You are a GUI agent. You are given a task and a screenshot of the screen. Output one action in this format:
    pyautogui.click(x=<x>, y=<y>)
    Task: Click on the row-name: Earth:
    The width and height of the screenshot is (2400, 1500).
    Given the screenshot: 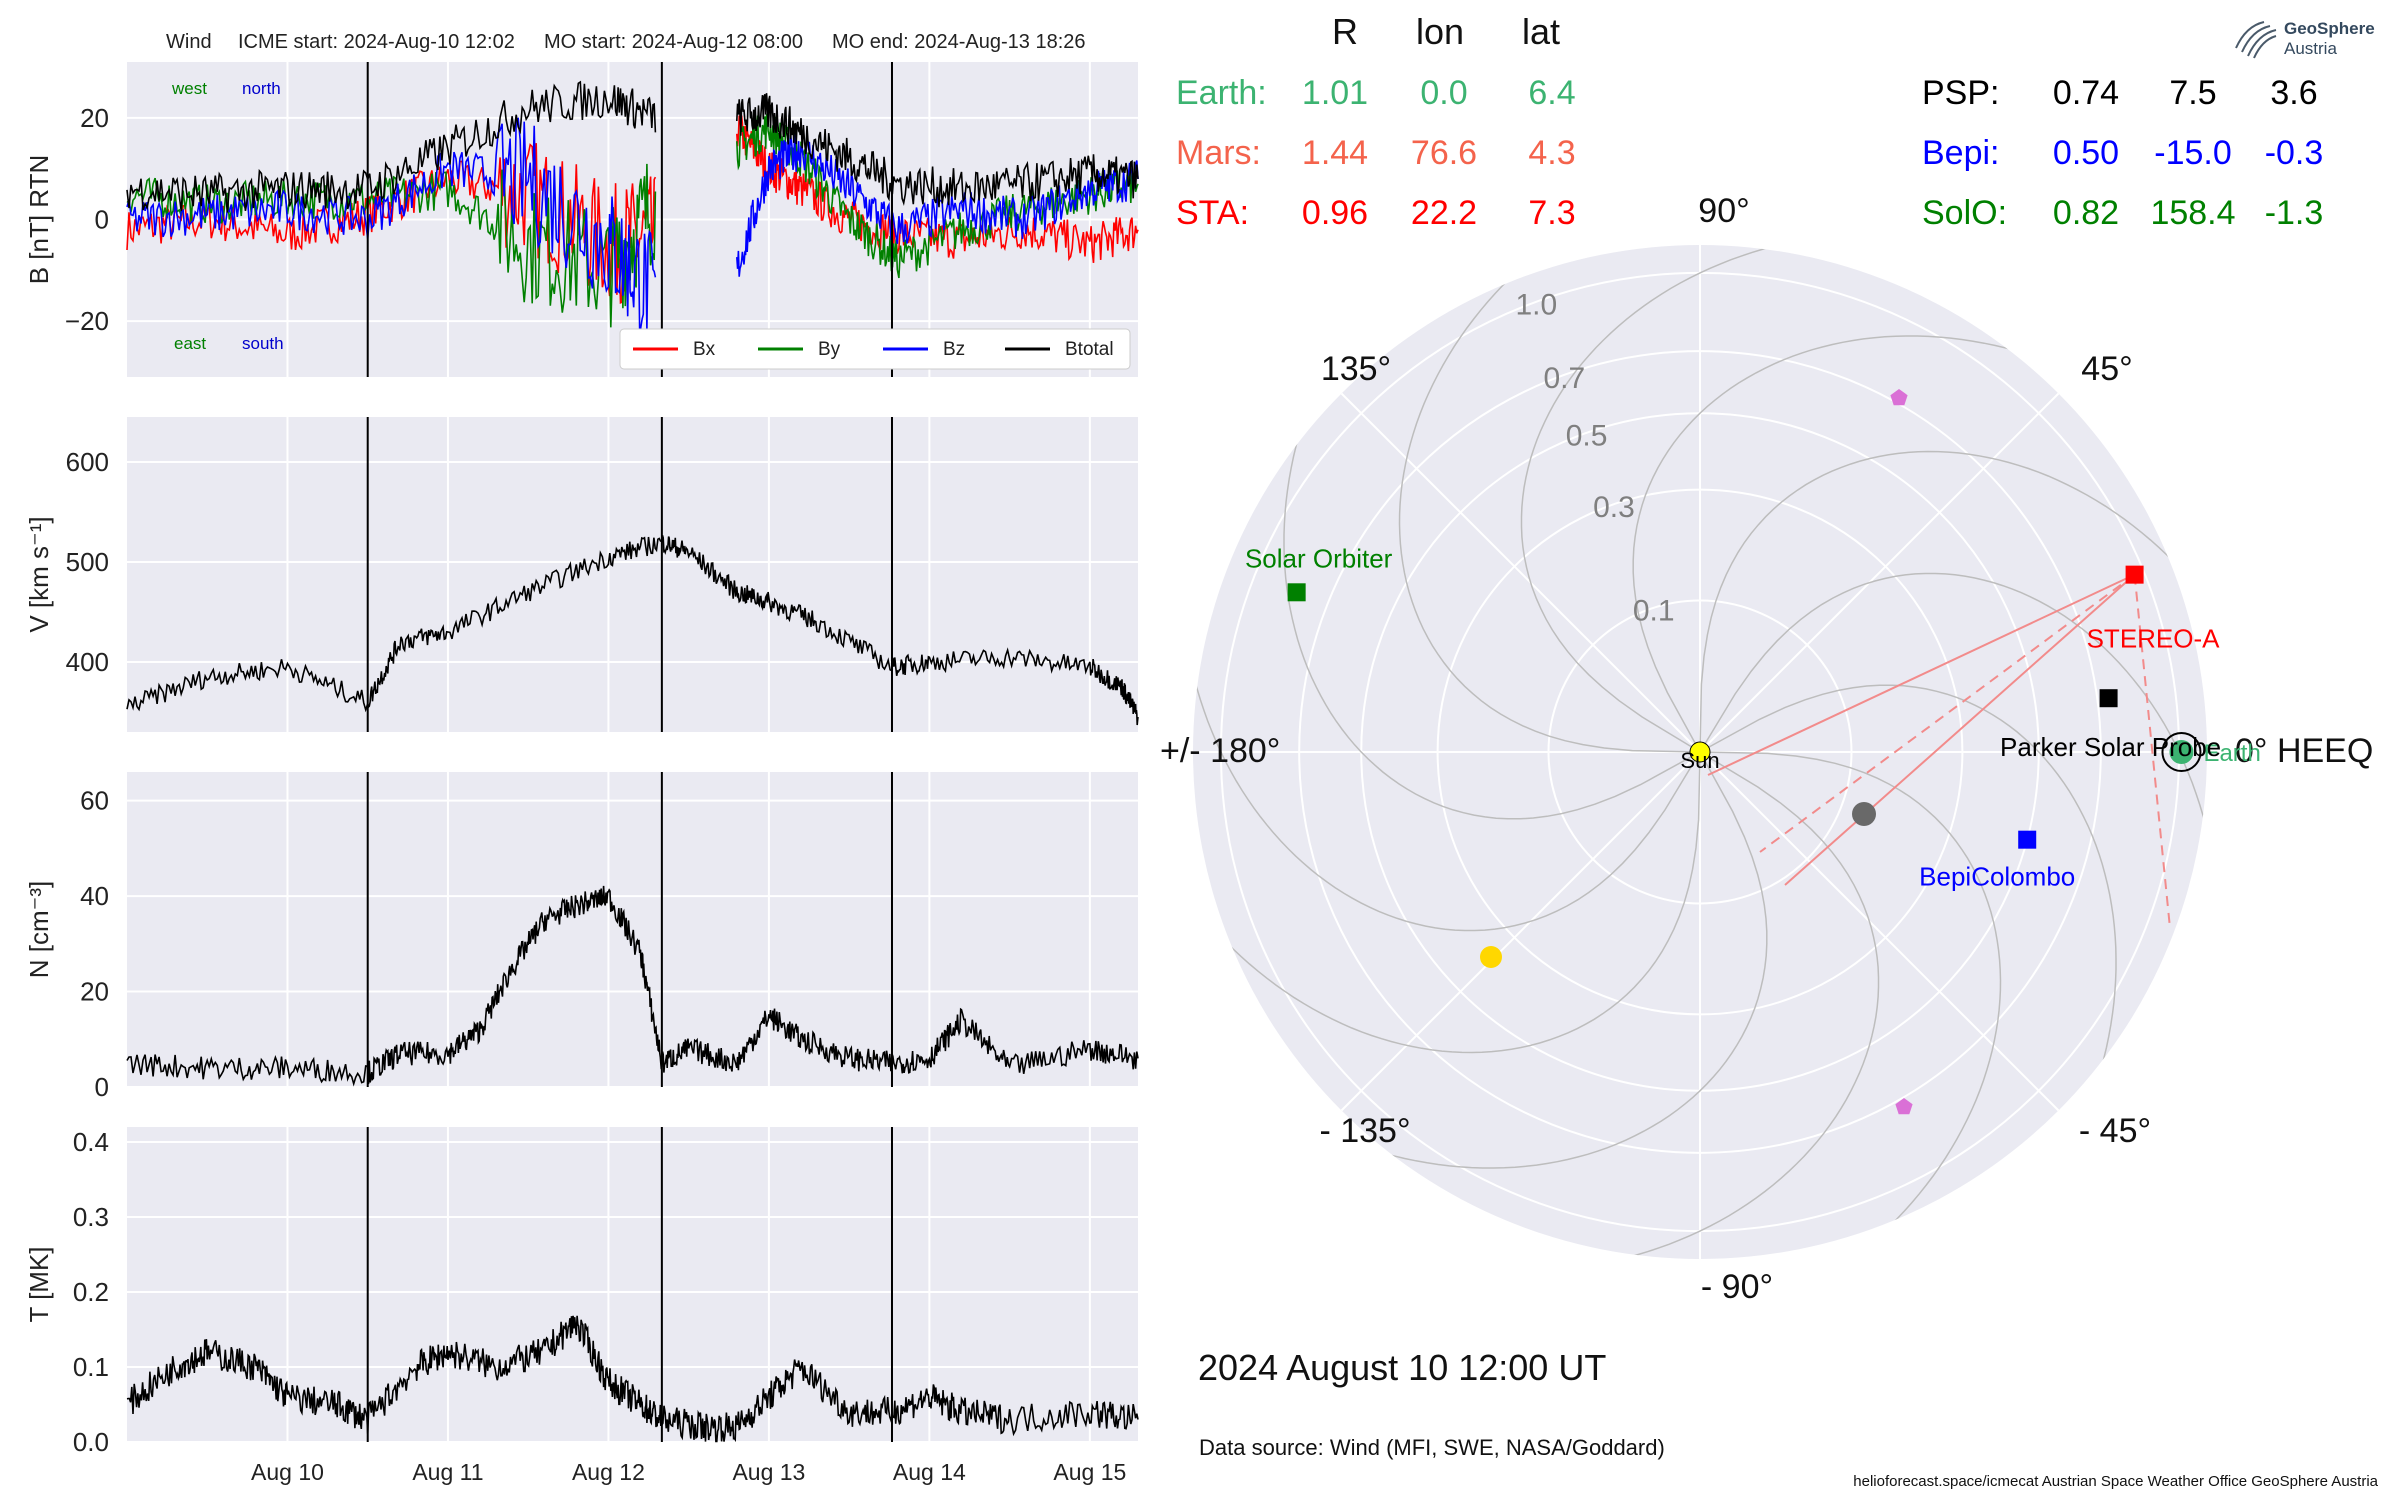 What is the action you would take?
    pyautogui.click(x=1221, y=93)
    